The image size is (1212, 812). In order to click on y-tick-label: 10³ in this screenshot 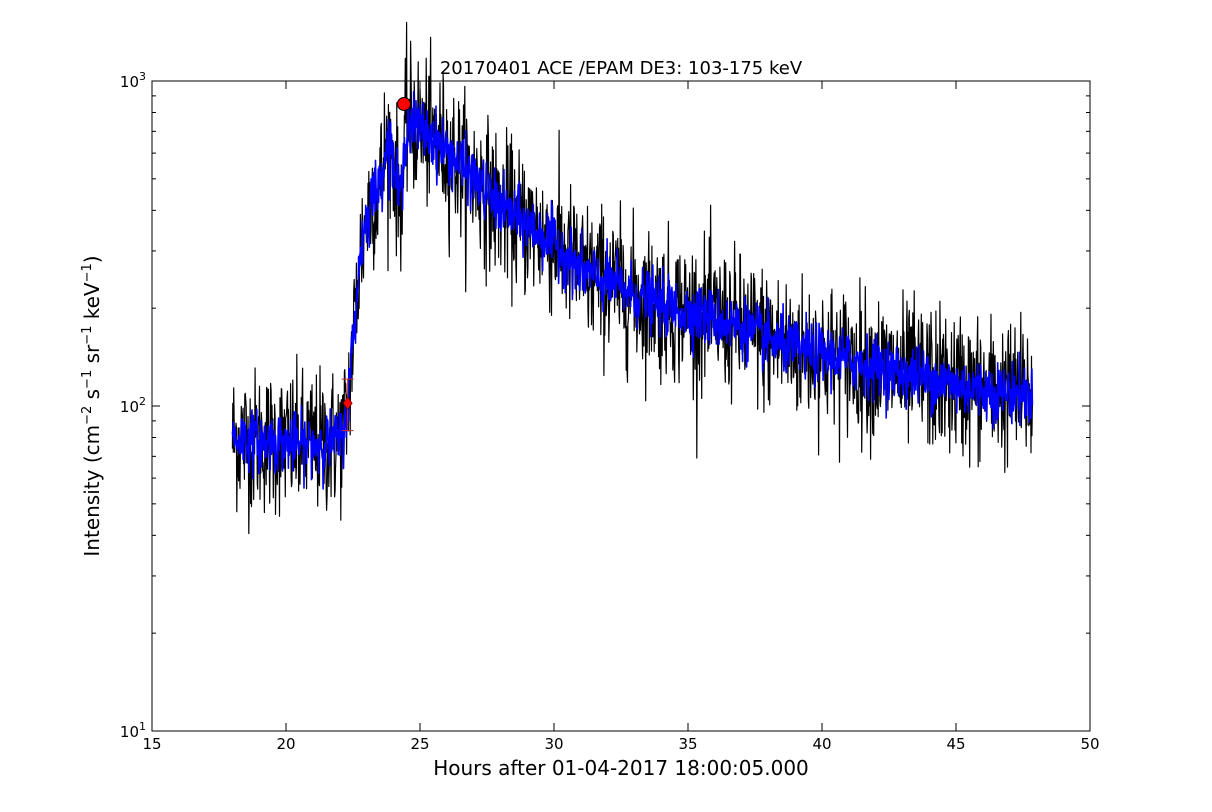, I will do `click(133, 80)`.